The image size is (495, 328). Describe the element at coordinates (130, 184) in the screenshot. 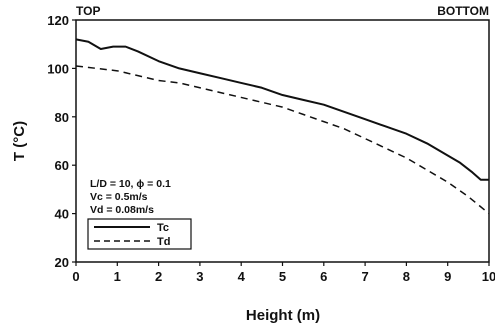

I see `param-line-ld: L/D = 10, ϕ = 0.1` at that location.